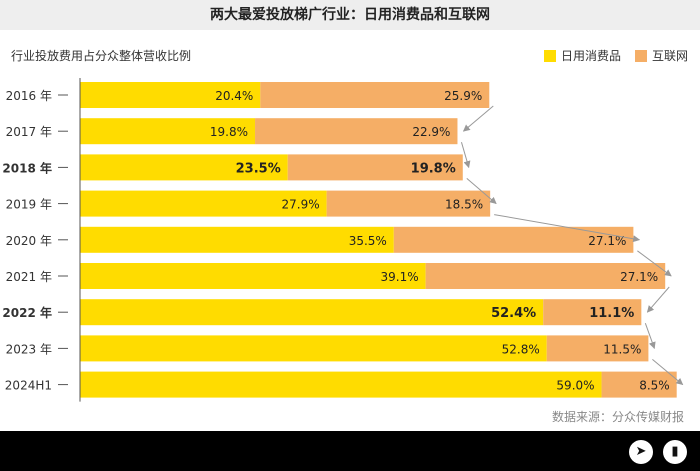  What do you see at coordinates (431, 132) in the screenshot?
I see `data-label: 22.9%` at bounding box center [431, 132].